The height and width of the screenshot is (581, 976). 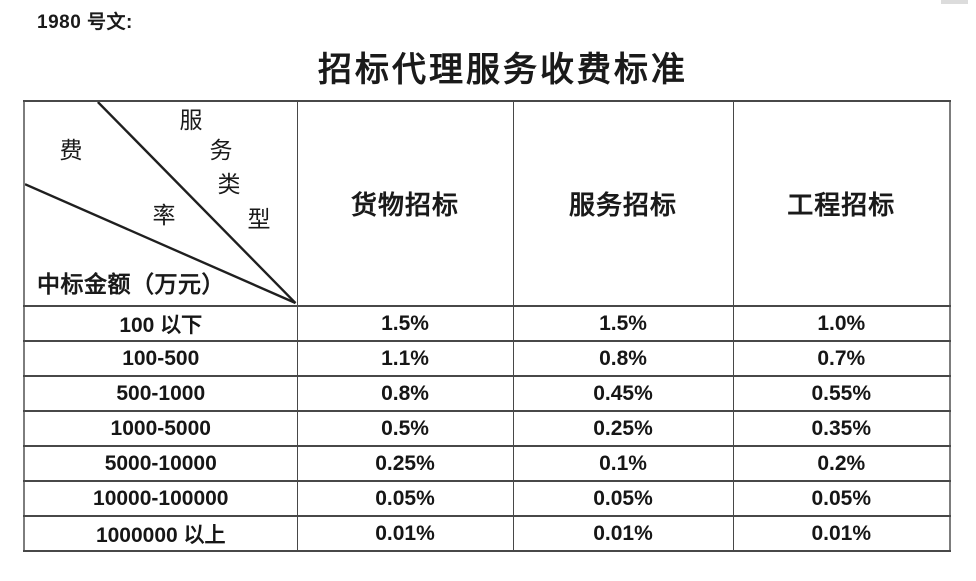 What do you see at coordinates (229, 185) in the screenshot?
I see `corner-label-service-type-char: 类` at bounding box center [229, 185].